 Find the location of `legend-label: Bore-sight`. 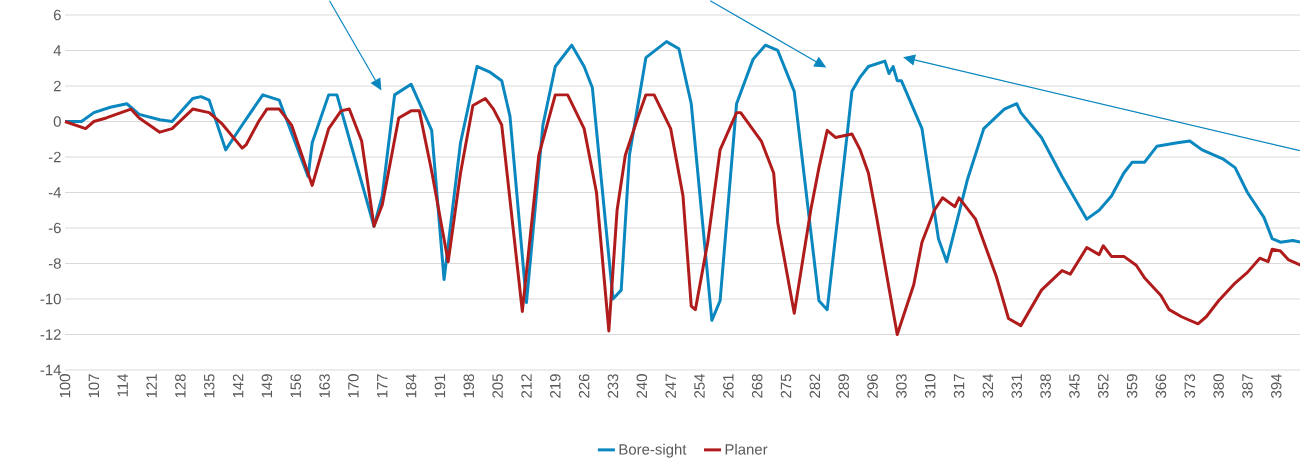

legend-label: Bore-sight is located at coordinates (653, 450).